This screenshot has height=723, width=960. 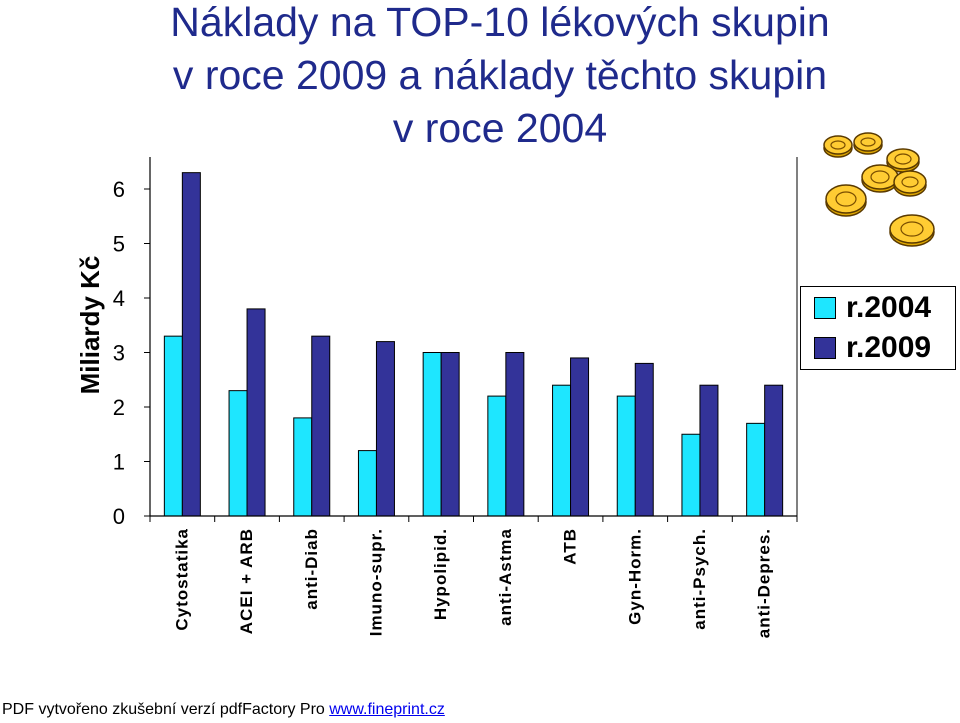 What do you see at coordinates (500, 22) in the screenshot?
I see `chart-title-line-1: Náklady na TOP-10 lékových skupin` at bounding box center [500, 22].